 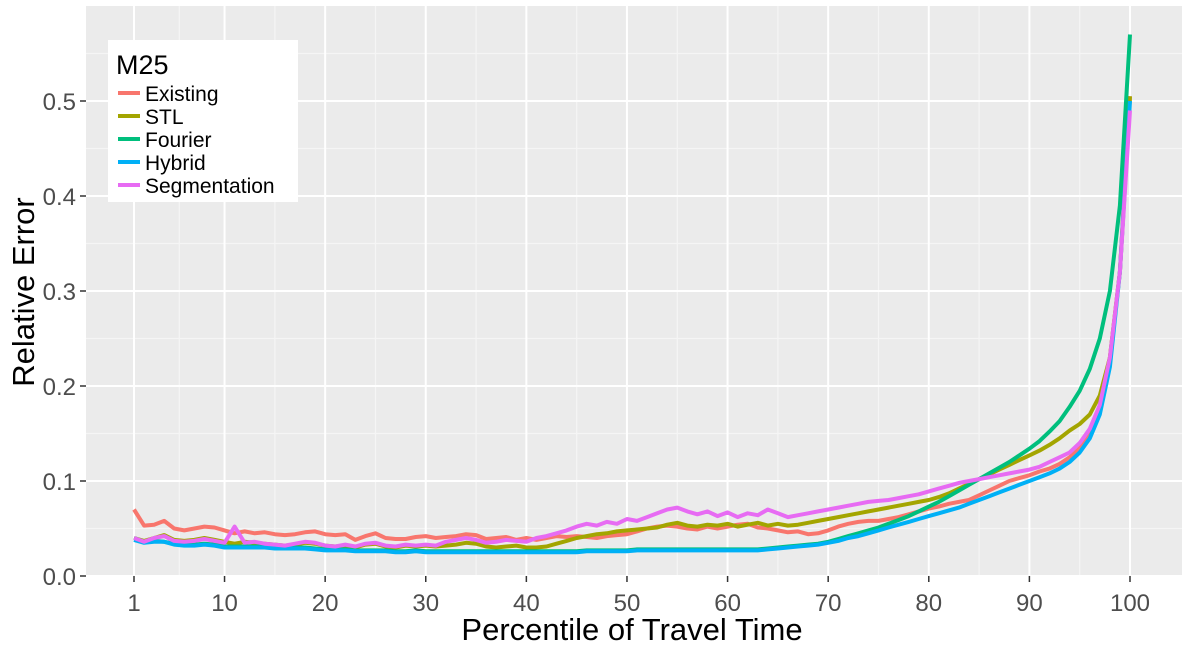 I want to click on legend-label-existing: Existing, so click(x=182, y=94).